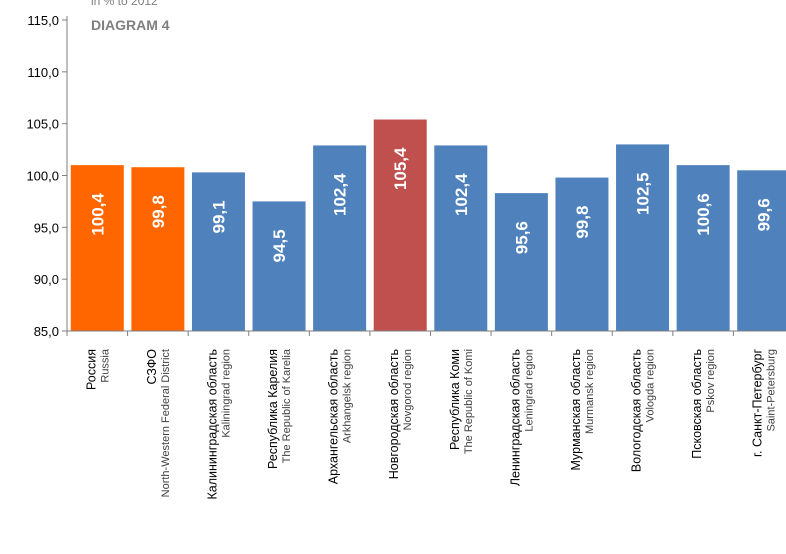 The height and width of the screenshot is (554, 786). I want to click on y-tick-label: 90,0, so click(46, 279).